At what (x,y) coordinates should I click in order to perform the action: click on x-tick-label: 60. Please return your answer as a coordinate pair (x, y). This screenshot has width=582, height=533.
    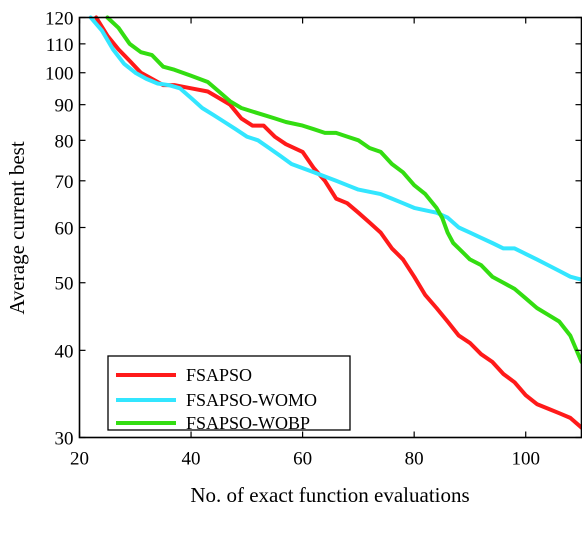
    Looking at the image, I should click on (302, 459).